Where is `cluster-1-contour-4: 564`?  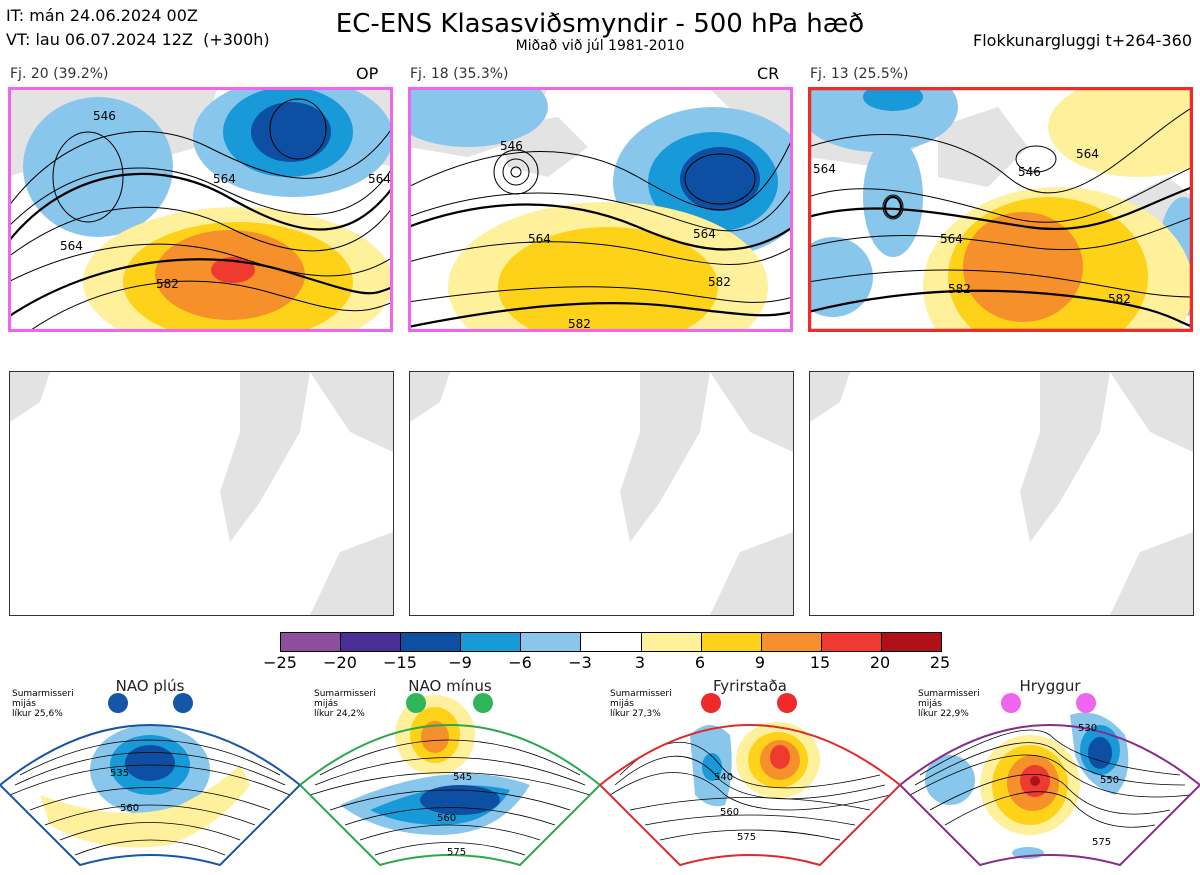 cluster-1-contour-4: 564 is located at coordinates (379, 179).